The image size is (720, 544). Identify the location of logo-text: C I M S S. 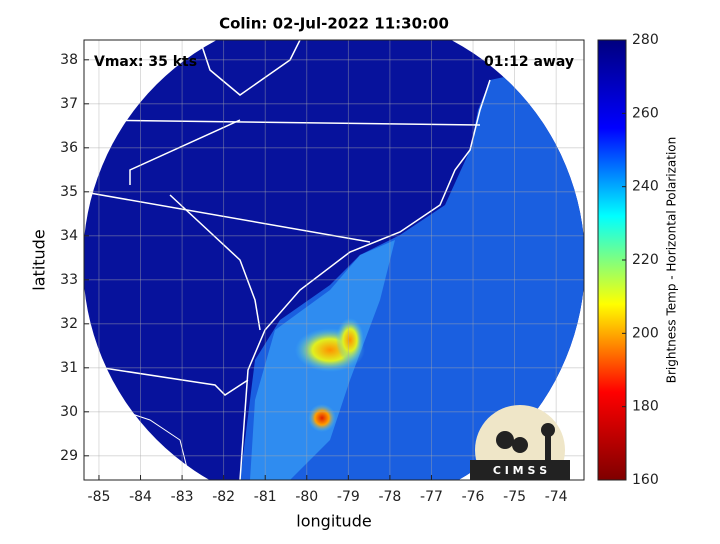
(520, 470).